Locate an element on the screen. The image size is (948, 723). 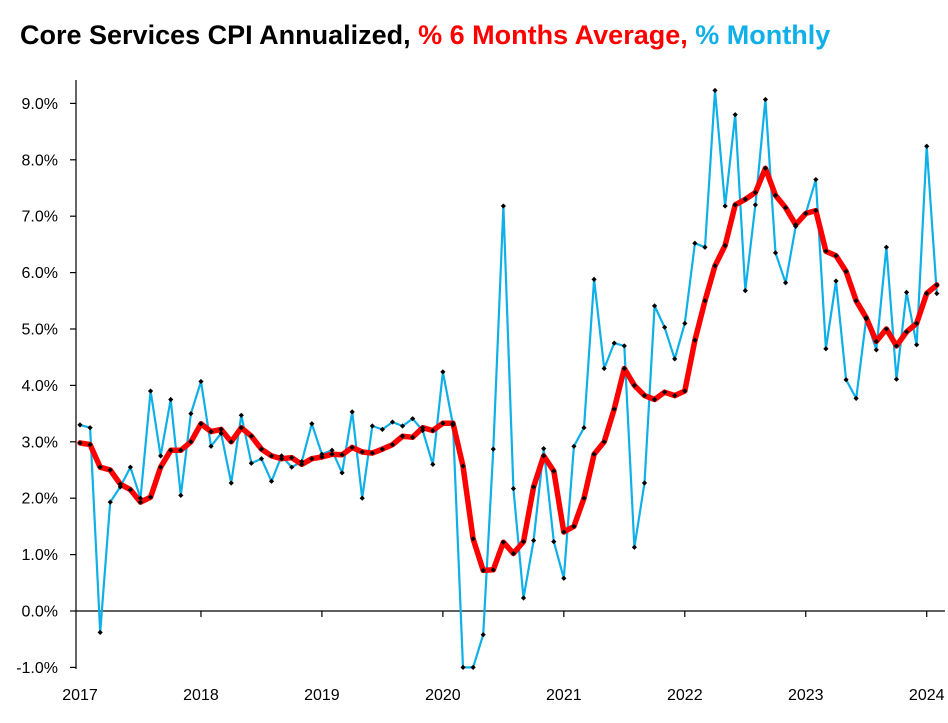
x-tick-label: 2024 is located at coordinates (927, 695).